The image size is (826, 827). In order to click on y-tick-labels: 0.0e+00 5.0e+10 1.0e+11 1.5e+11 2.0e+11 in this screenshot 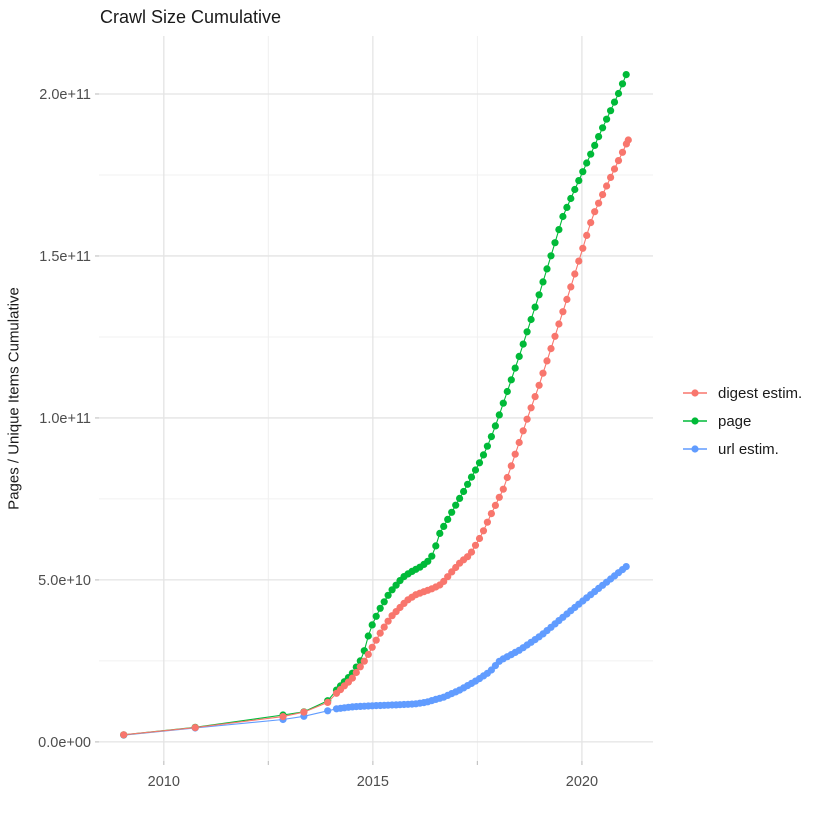, I will do `click(64, 419)`.